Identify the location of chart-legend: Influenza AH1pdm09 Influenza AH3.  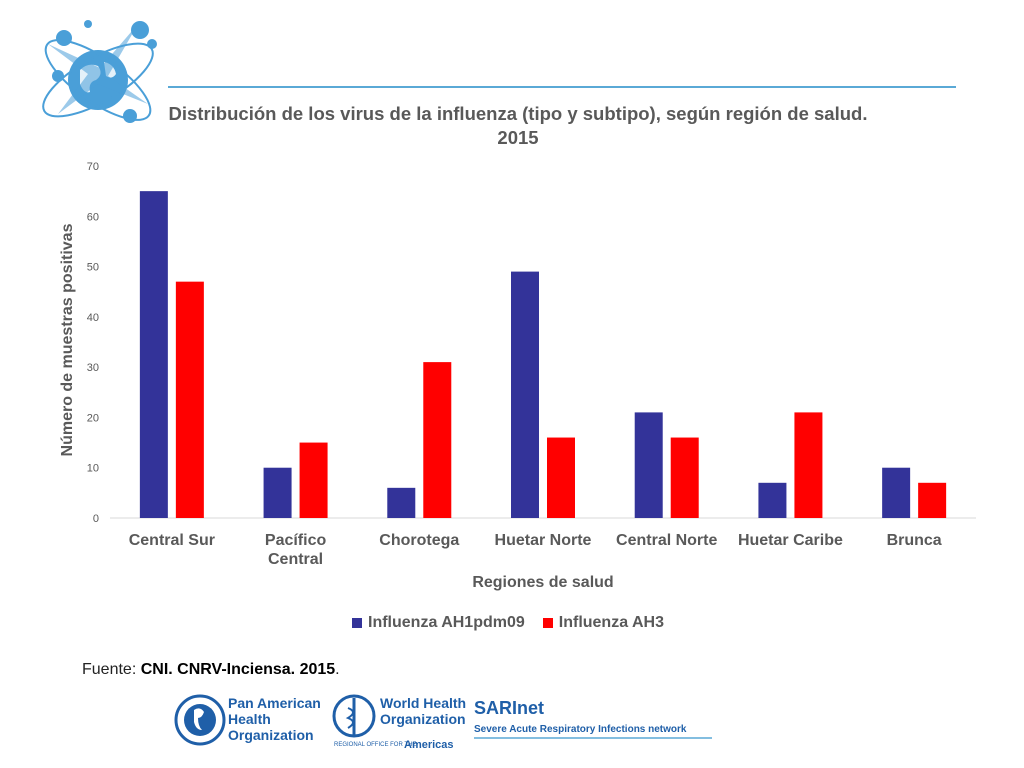
(508, 623).